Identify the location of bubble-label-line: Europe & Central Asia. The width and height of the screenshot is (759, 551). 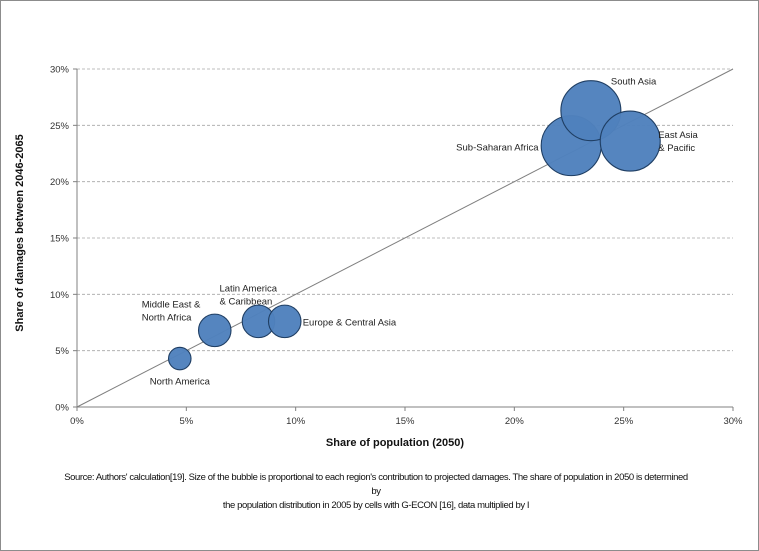
(350, 322).